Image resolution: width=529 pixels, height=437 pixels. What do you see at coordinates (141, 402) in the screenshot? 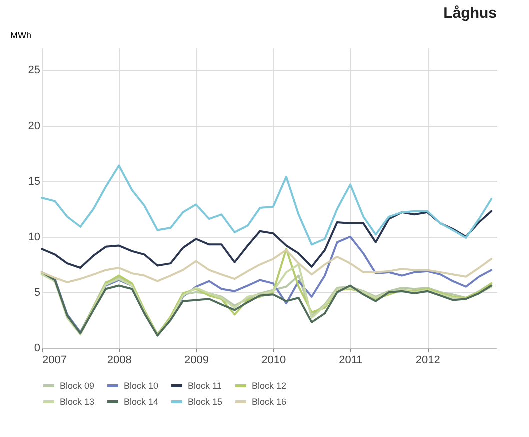
I see `legend-label: Block 14` at bounding box center [141, 402].